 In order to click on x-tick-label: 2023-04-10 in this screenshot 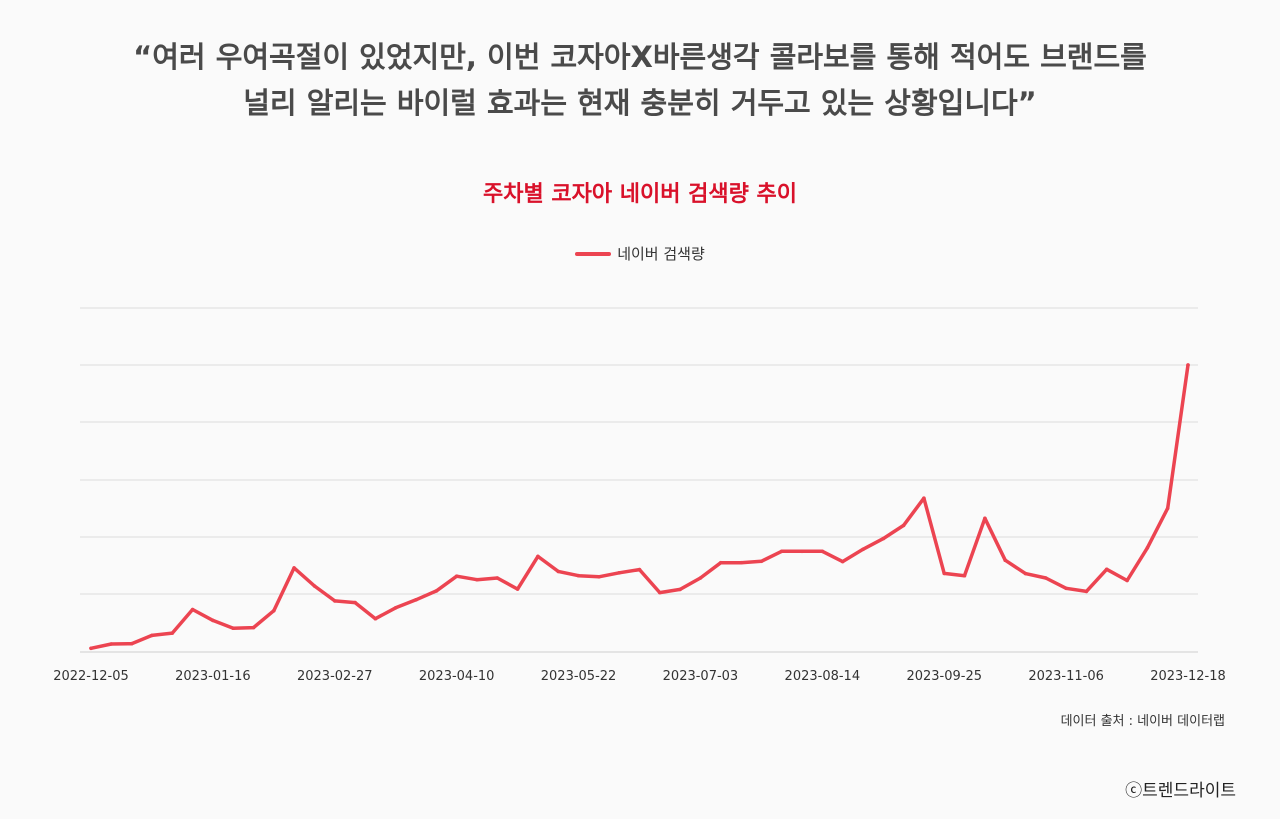, I will do `click(457, 676)`.